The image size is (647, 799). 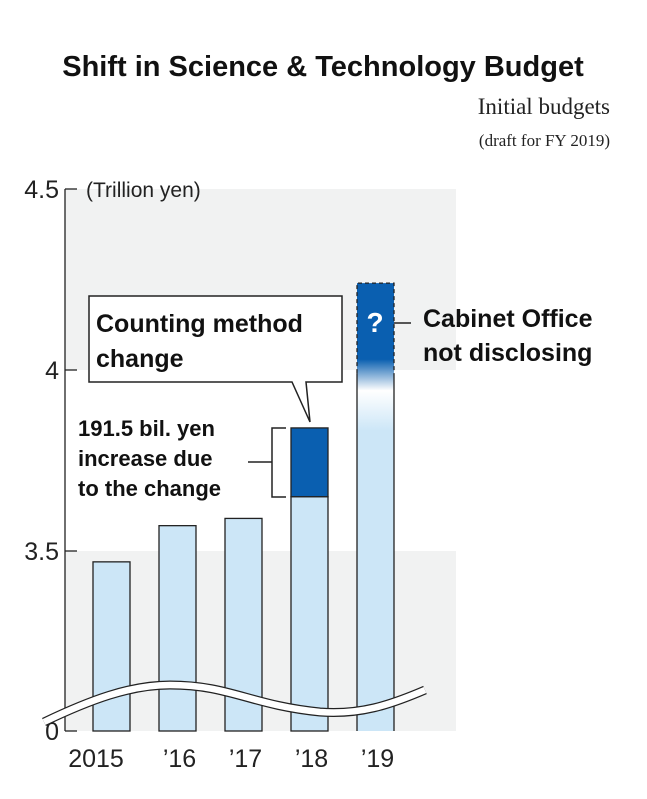 What do you see at coordinates (145, 458) in the screenshot?
I see `increase-note-line2: increase due` at bounding box center [145, 458].